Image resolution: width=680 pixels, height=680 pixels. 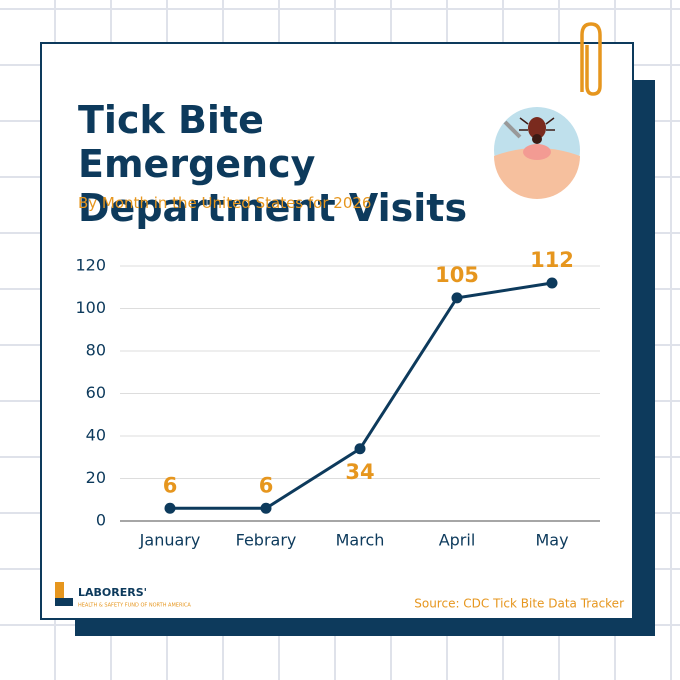 I want to click on x-tick-label: May, so click(x=551, y=540).